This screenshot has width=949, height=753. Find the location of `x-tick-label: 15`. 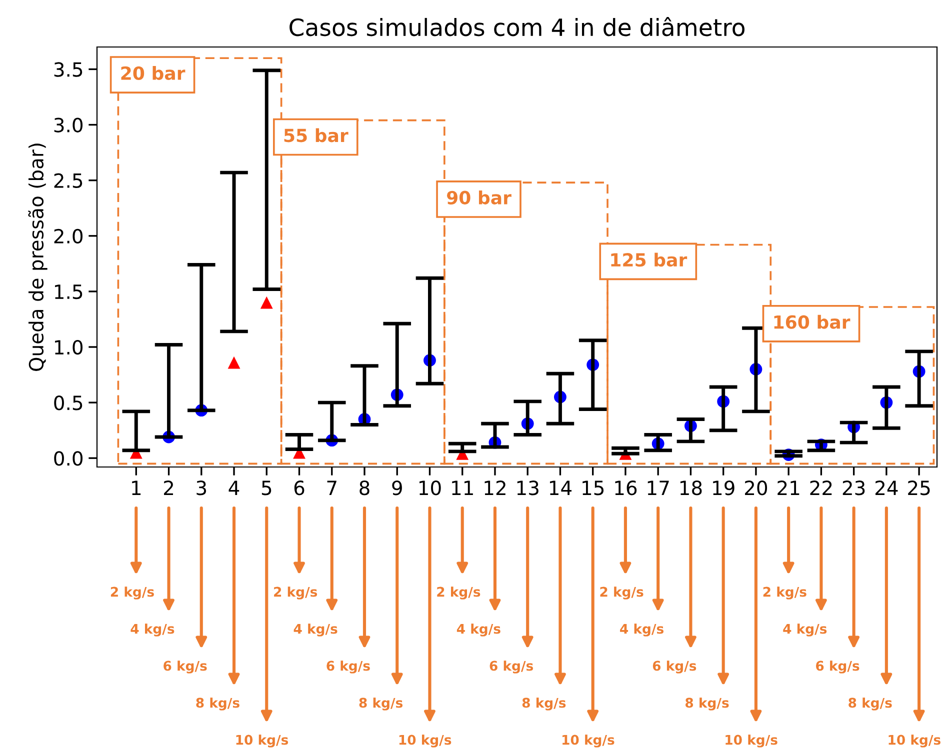

x-tick-label: 15 is located at coordinates (593, 488).